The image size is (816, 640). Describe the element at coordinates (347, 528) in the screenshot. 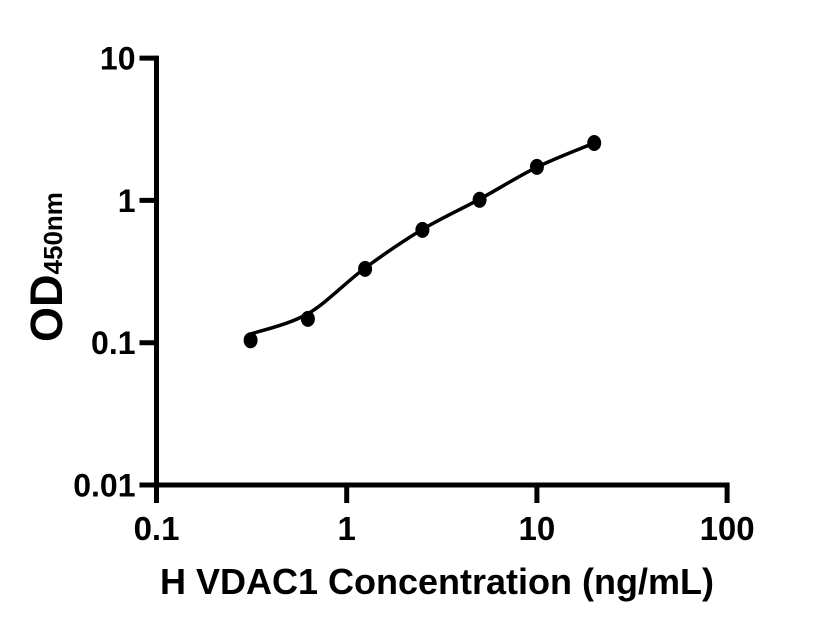

I see `x-tick-label: 1` at that location.